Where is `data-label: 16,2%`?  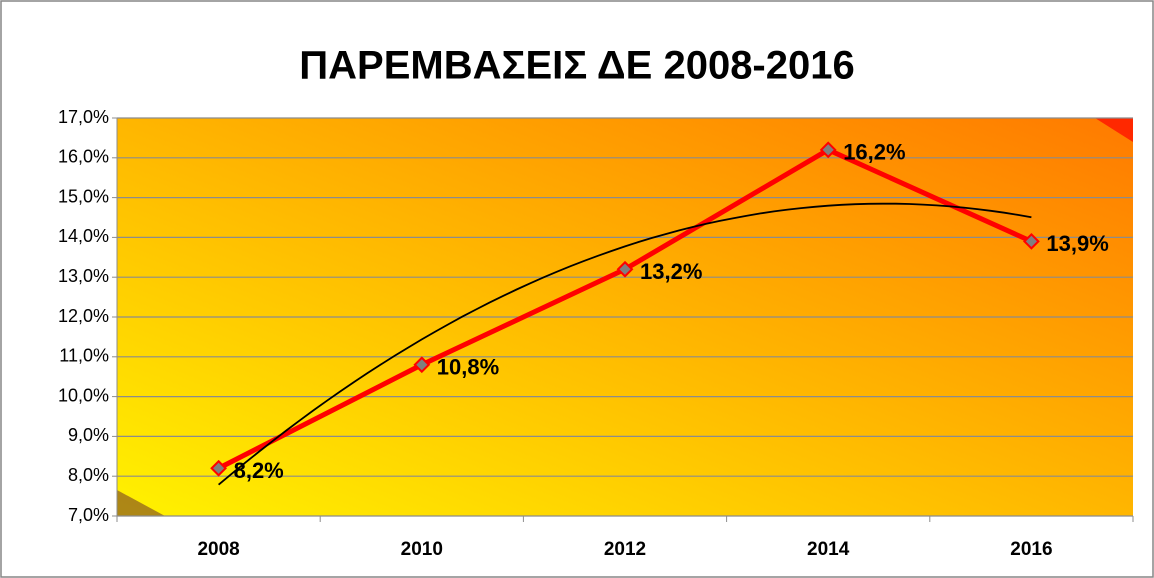 data-label: 16,2% is located at coordinates (874, 152).